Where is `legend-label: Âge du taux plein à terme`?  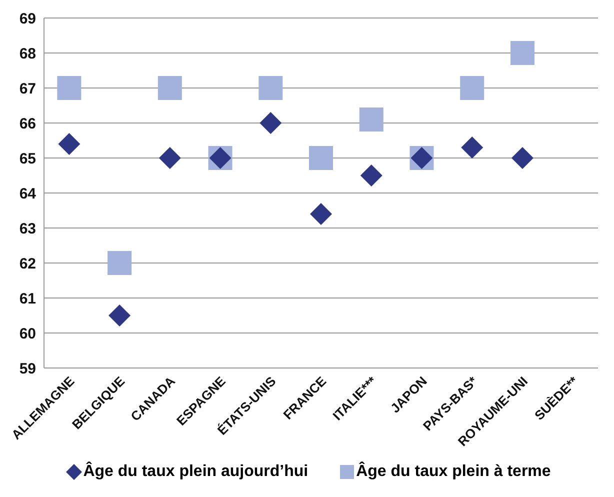 legend-label: Âge du taux plein à terme is located at coordinates (453, 472).